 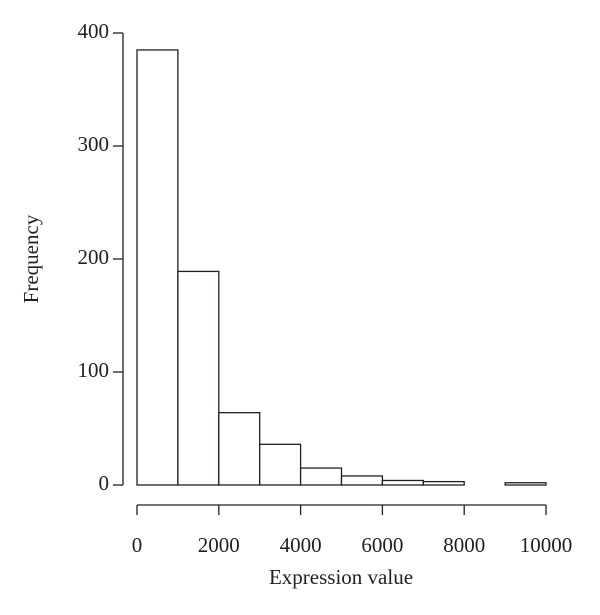 I want to click on y-tick-label: 100, so click(x=94, y=370).